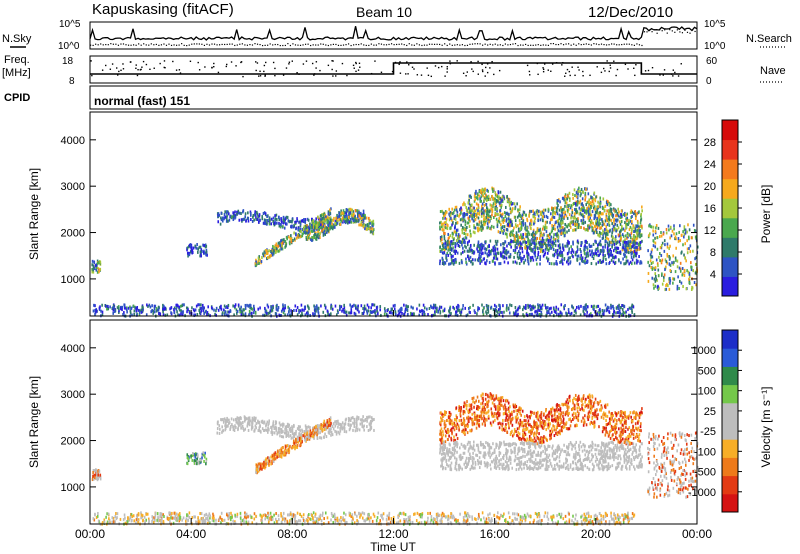 This screenshot has height=554, width=800. What do you see at coordinates (710, 143) in the screenshot?
I see `power-colorbar-tick-label: 28` at bounding box center [710, 143].